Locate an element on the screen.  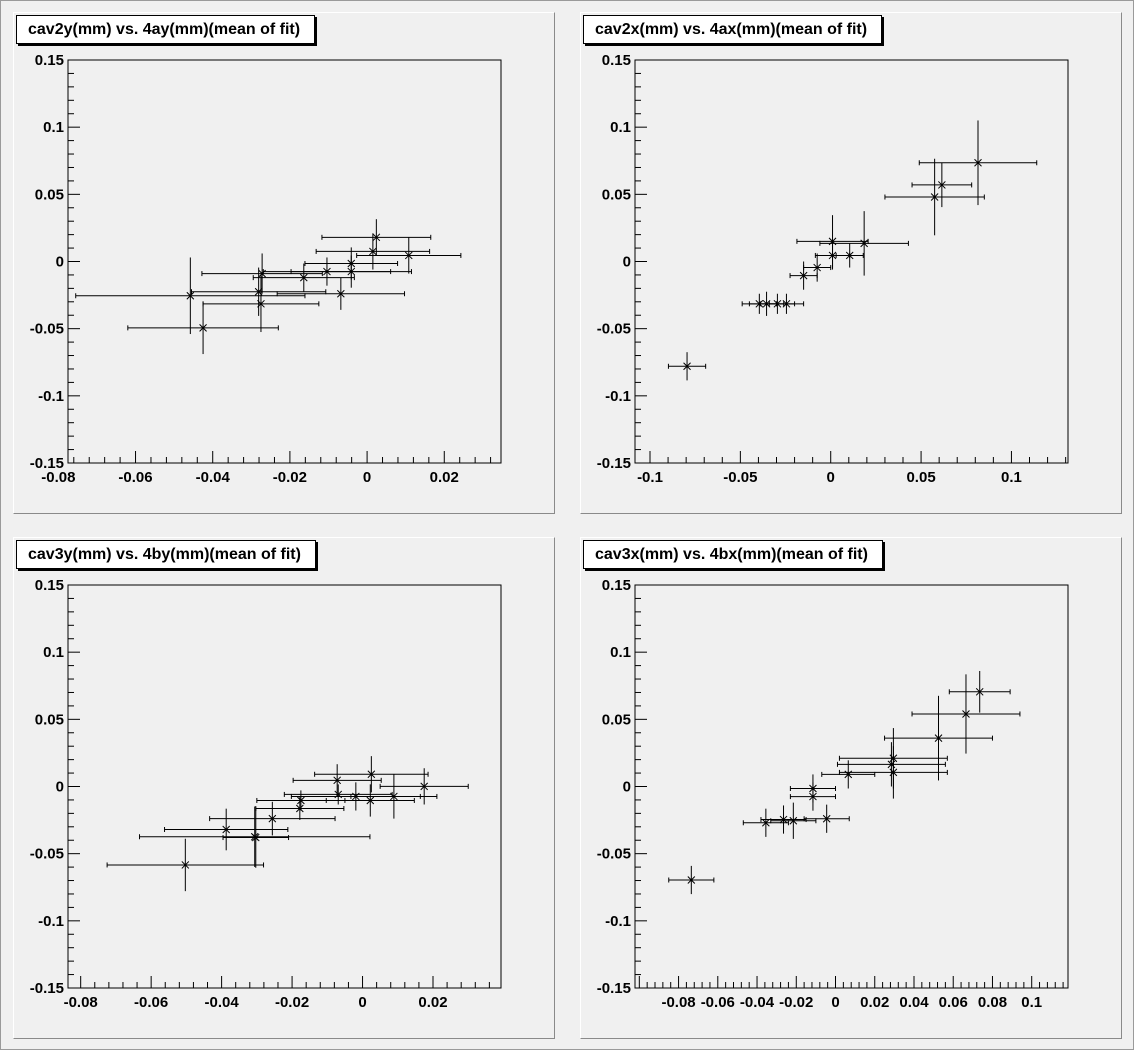
x-tick-label: -0.06 is located at coordinates (718, 1002).